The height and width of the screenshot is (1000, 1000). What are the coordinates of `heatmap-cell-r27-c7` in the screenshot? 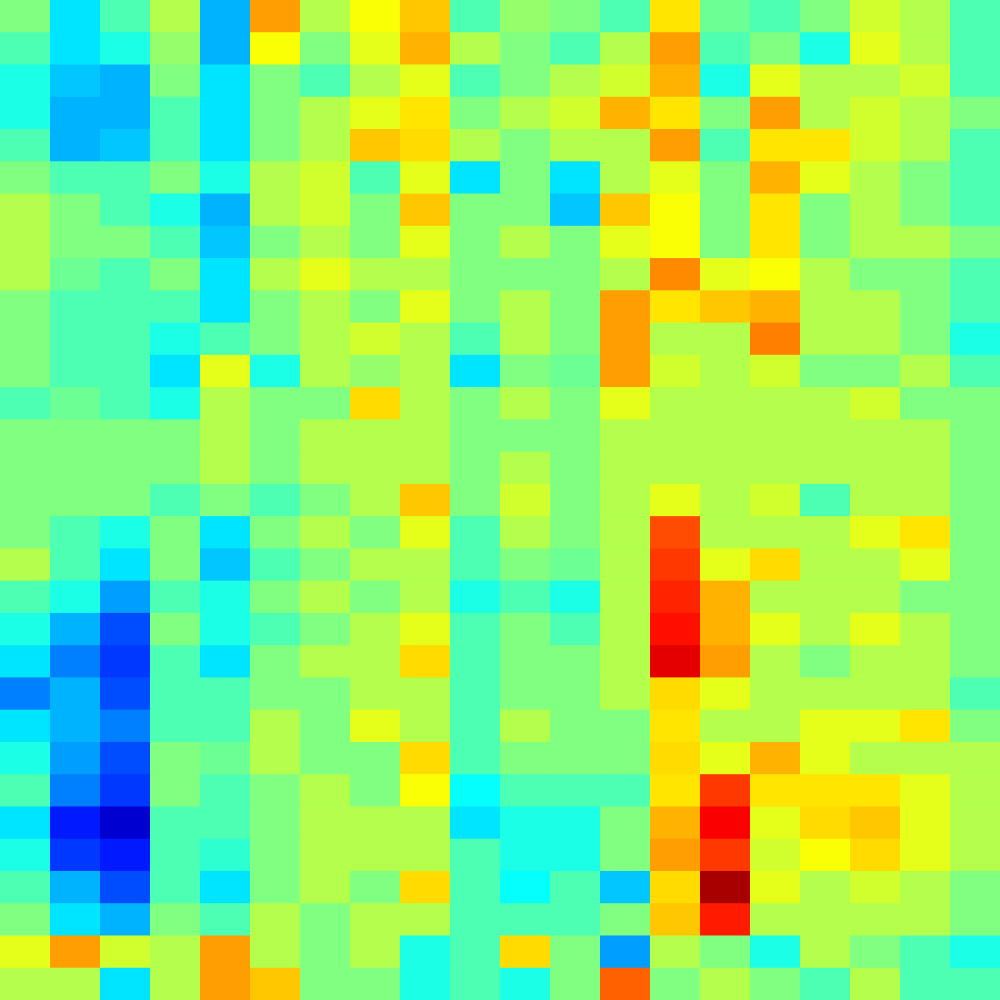 It's located at (375, 887).